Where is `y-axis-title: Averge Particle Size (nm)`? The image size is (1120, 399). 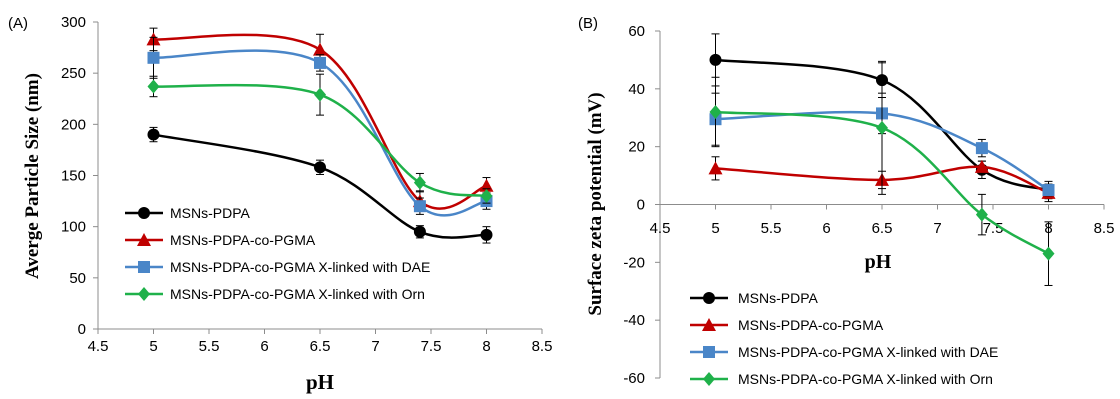
y-axis-title: Averge Particle Size (nm) is located at coordinates (32, 176).